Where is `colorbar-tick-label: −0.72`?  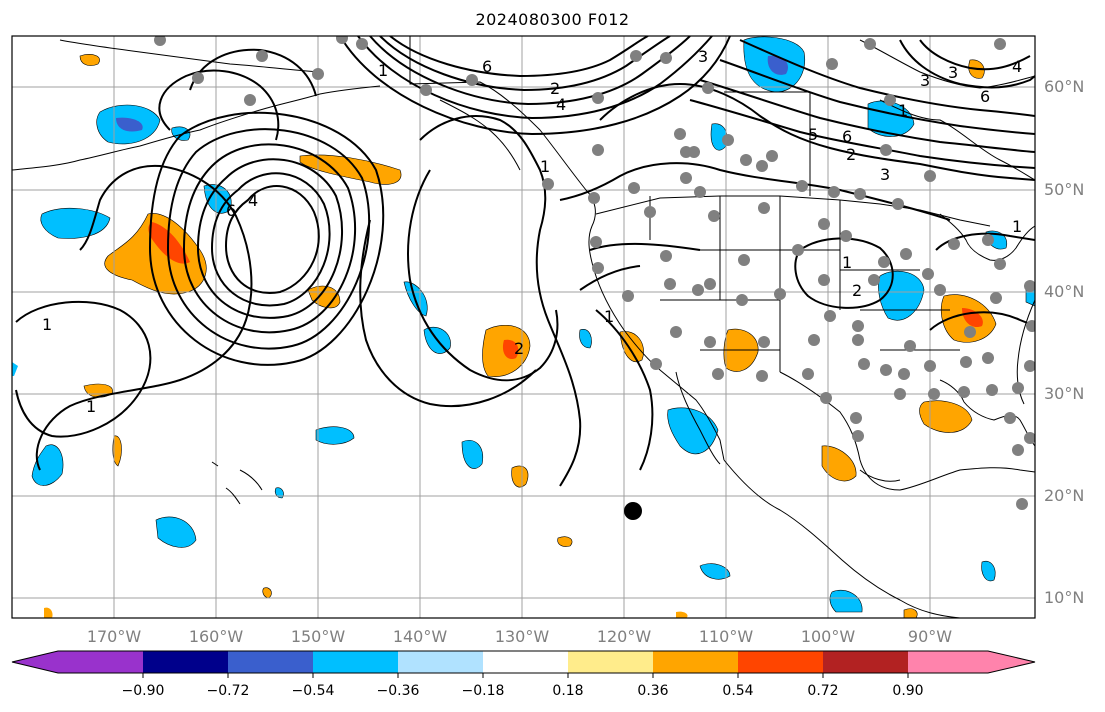 colorbar-tick-label: −0.72 is located at coordinates (228, 691).